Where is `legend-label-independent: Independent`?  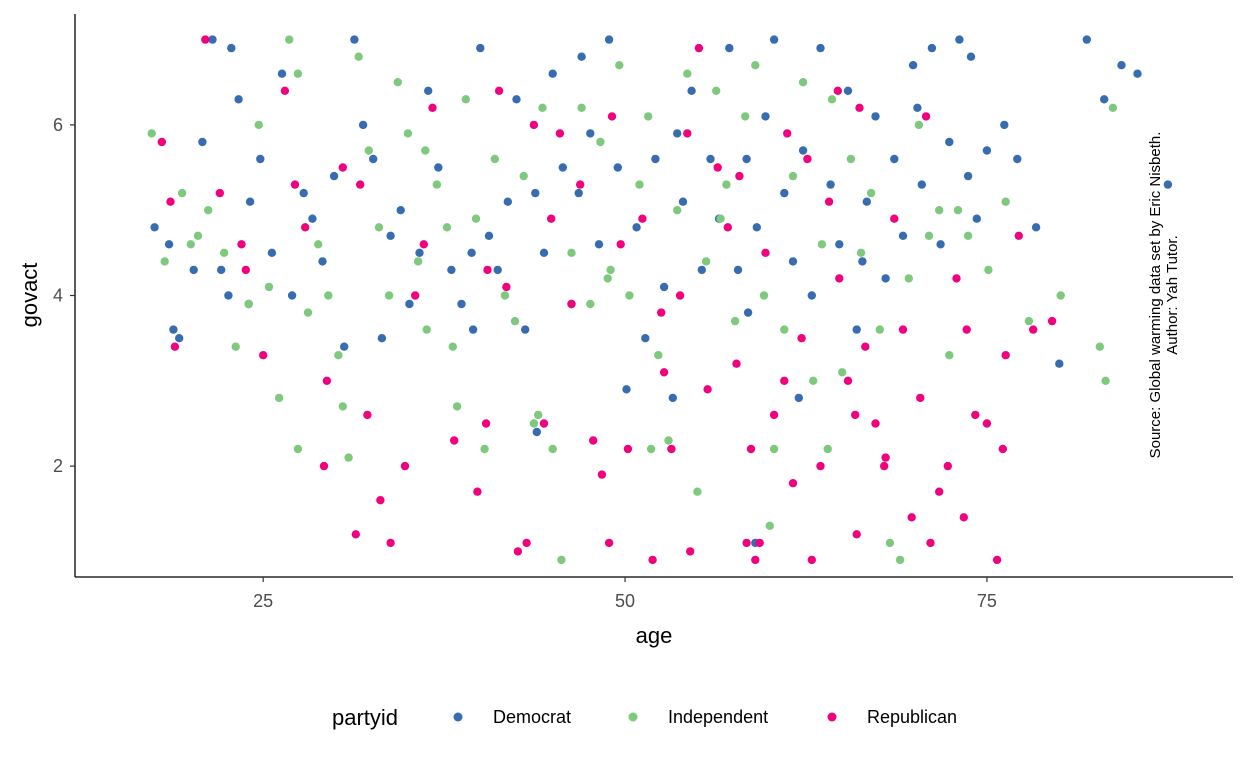
legend-label-independent: Independent is located at coordinates (718, 717).